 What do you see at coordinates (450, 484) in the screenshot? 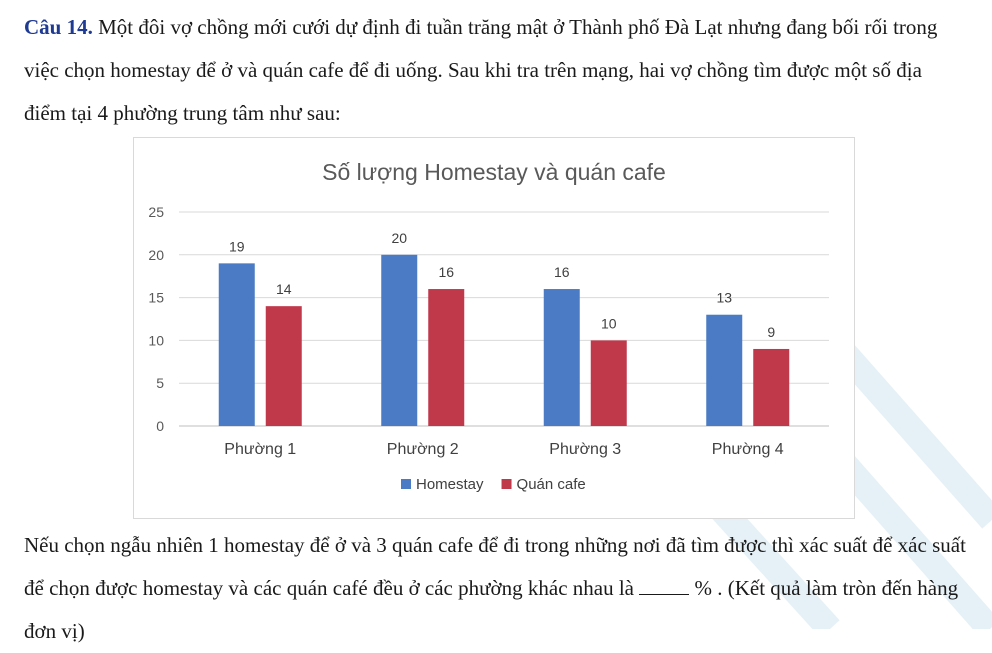
I see `legend-label-homestay: Homestay` at bounding box center [450, 484].